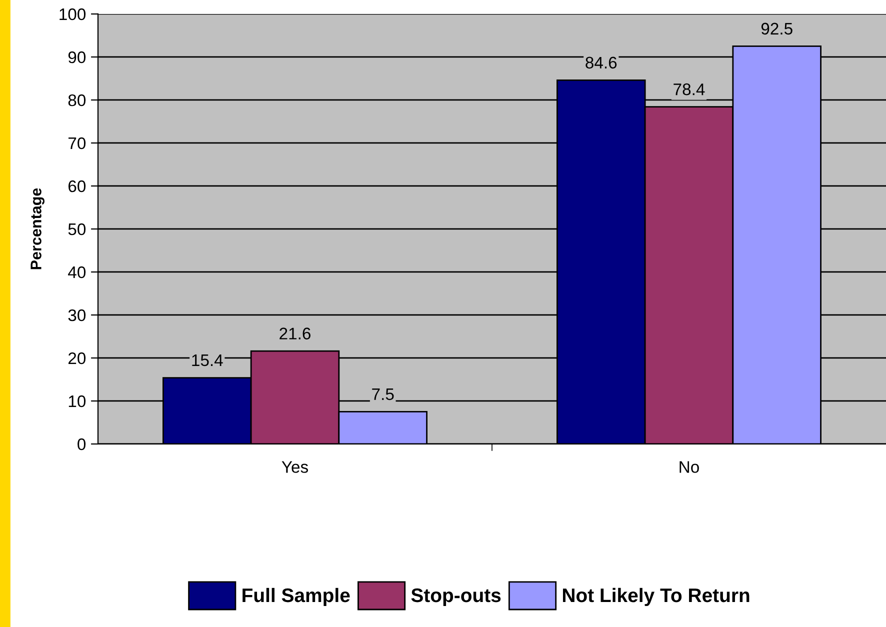 The height and width of the screenshot is (627, 886). I want to click on y-tick-label: 70, so click(77, 143).